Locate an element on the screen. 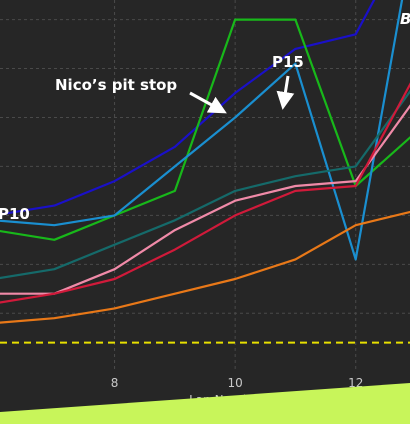 This screenshot has width=410, height=424. x-tick-label: 8 is located at coordinates (115, 383).